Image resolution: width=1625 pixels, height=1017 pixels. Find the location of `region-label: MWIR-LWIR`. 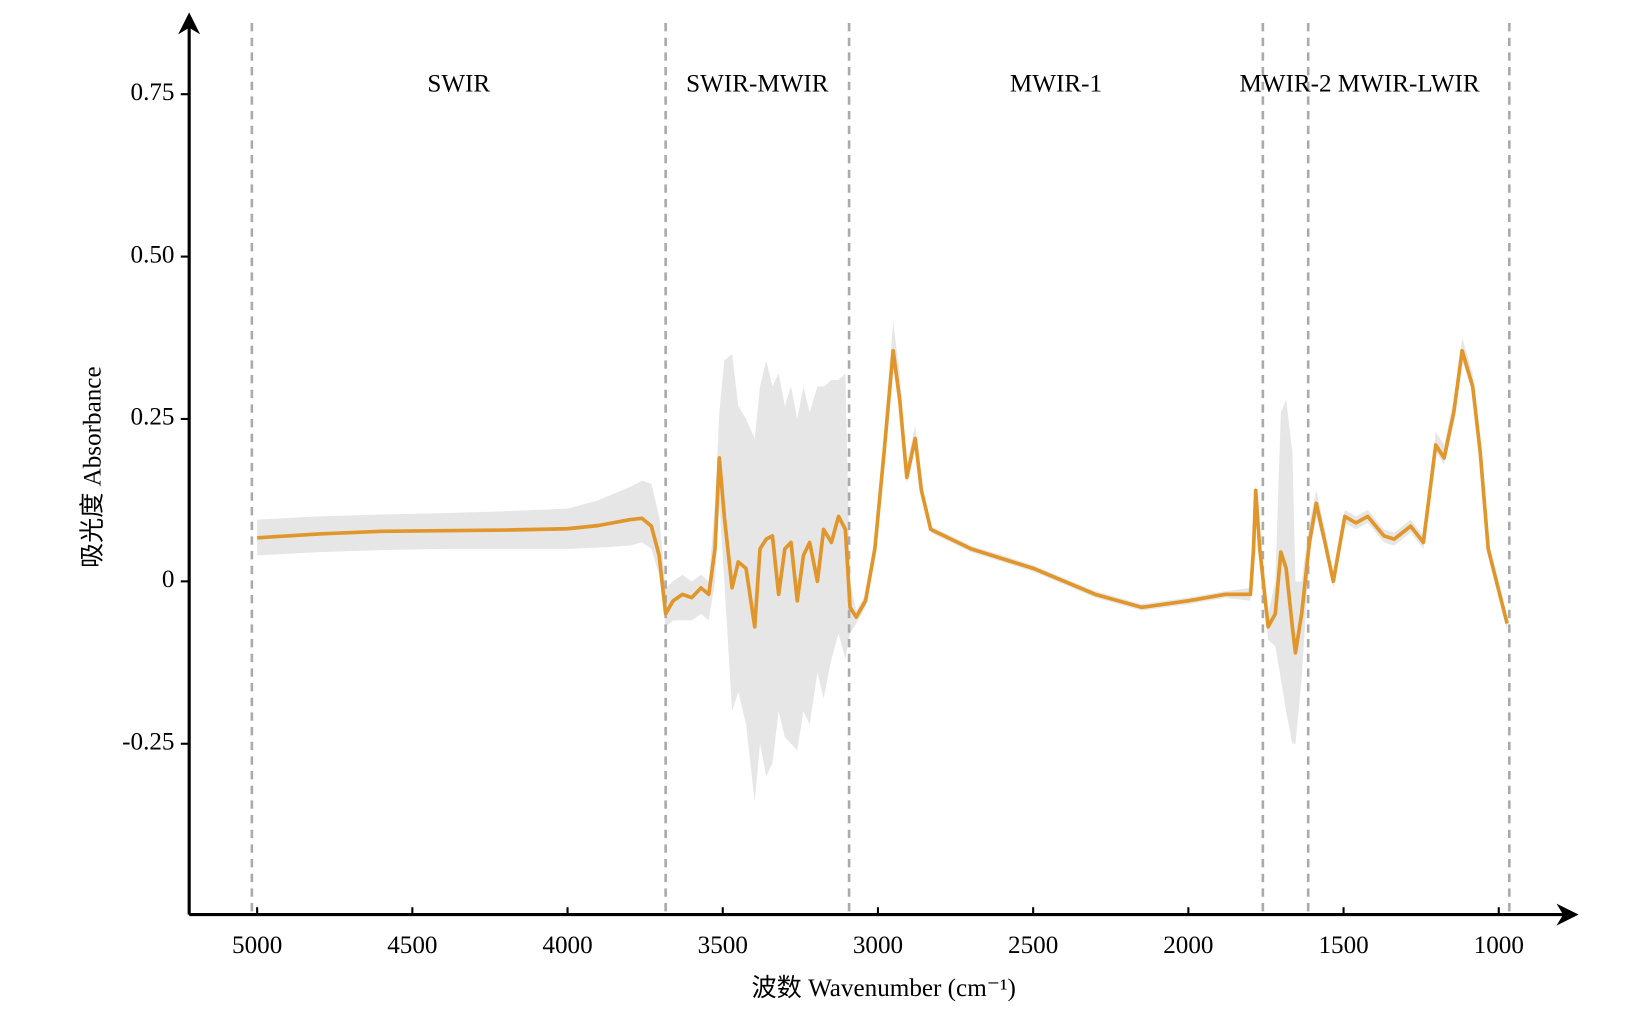

region-label: MWIR-LWIR is located at coordinates (1409, 84).